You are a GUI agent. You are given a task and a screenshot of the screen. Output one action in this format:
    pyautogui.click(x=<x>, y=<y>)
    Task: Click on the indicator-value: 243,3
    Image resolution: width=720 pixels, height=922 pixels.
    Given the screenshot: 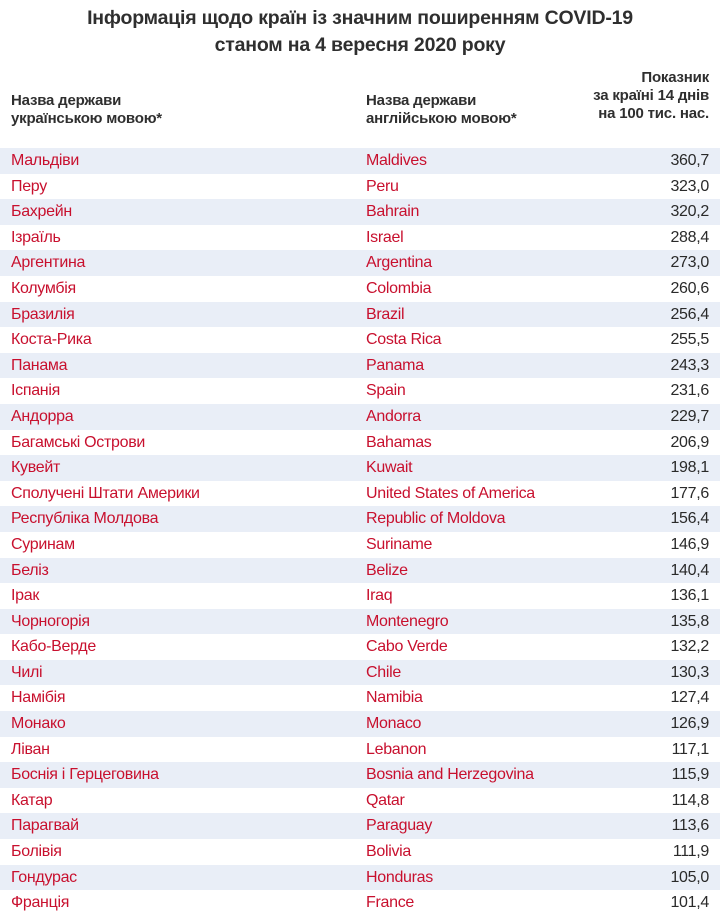 What is the action you would take?
    pyautogui.click(x=689, y=365)
    